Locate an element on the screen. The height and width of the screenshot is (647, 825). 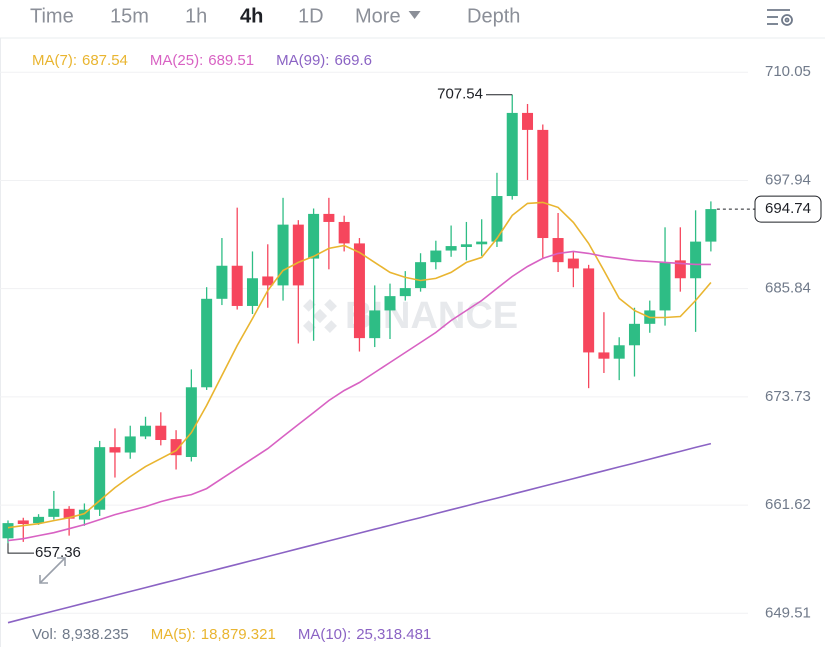
legend-value: 687.54 is located at coordinates (105, 60).